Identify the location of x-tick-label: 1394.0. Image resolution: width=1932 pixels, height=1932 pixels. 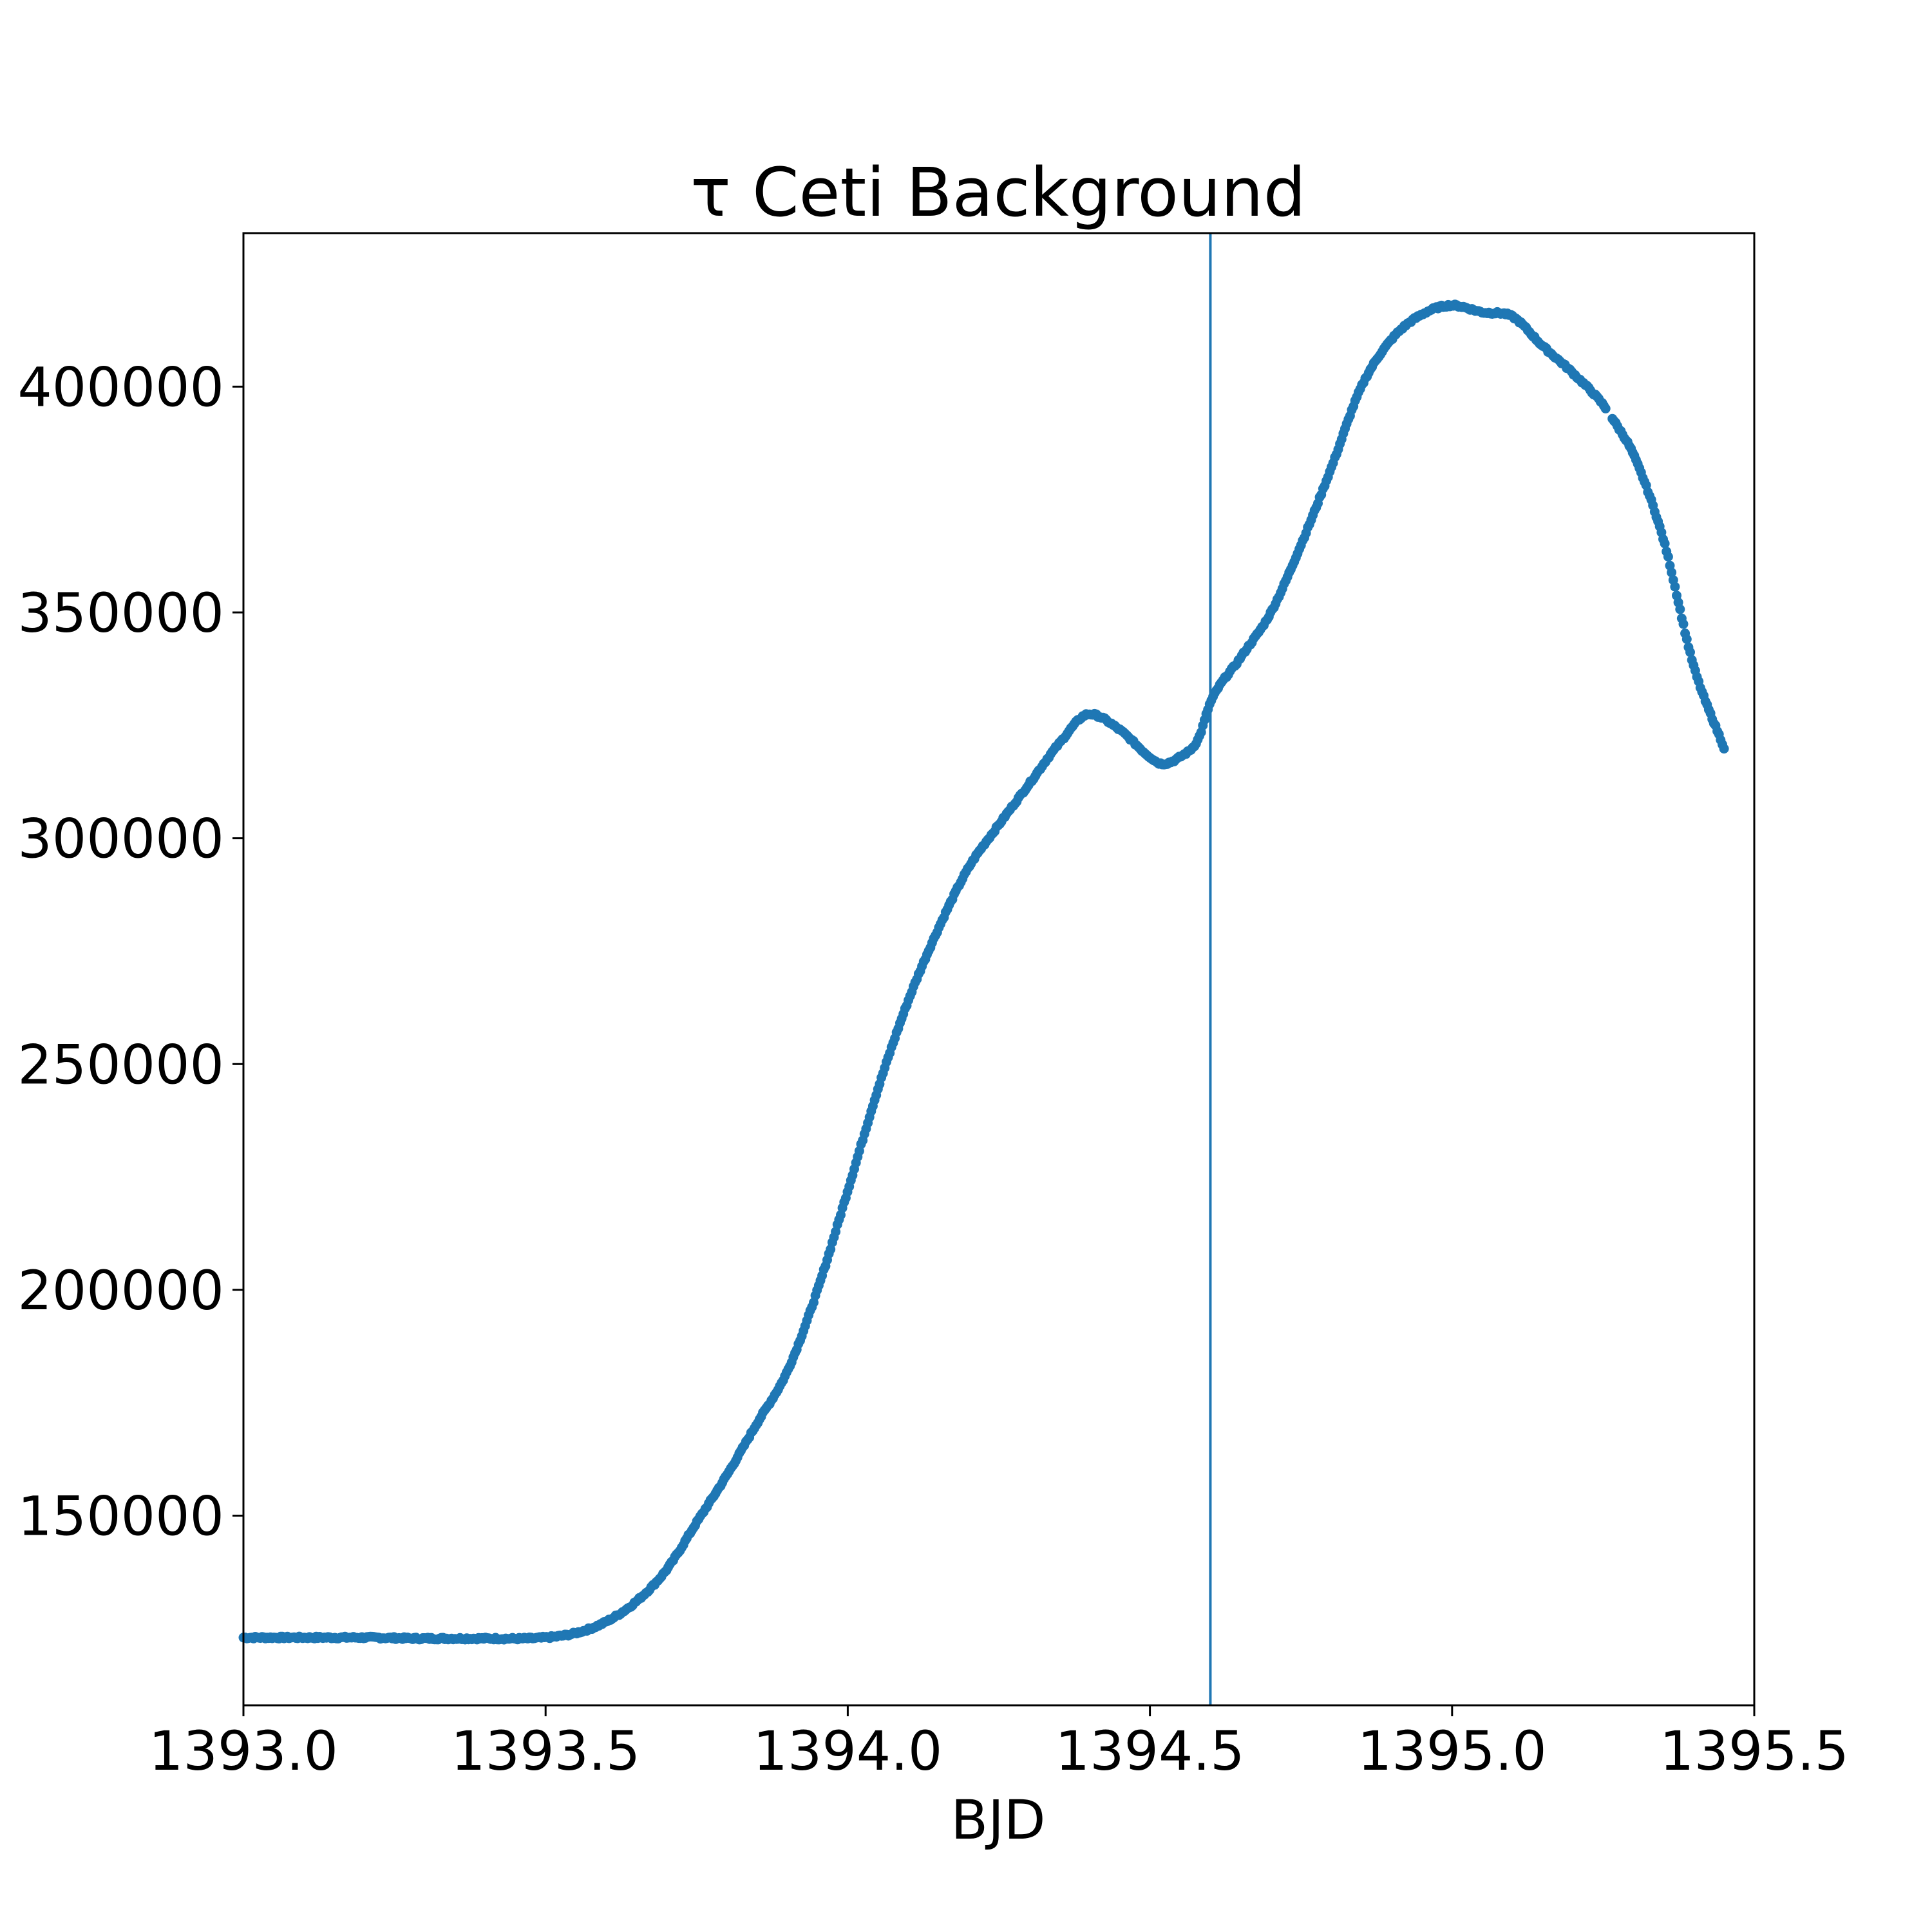
(847, 1751).